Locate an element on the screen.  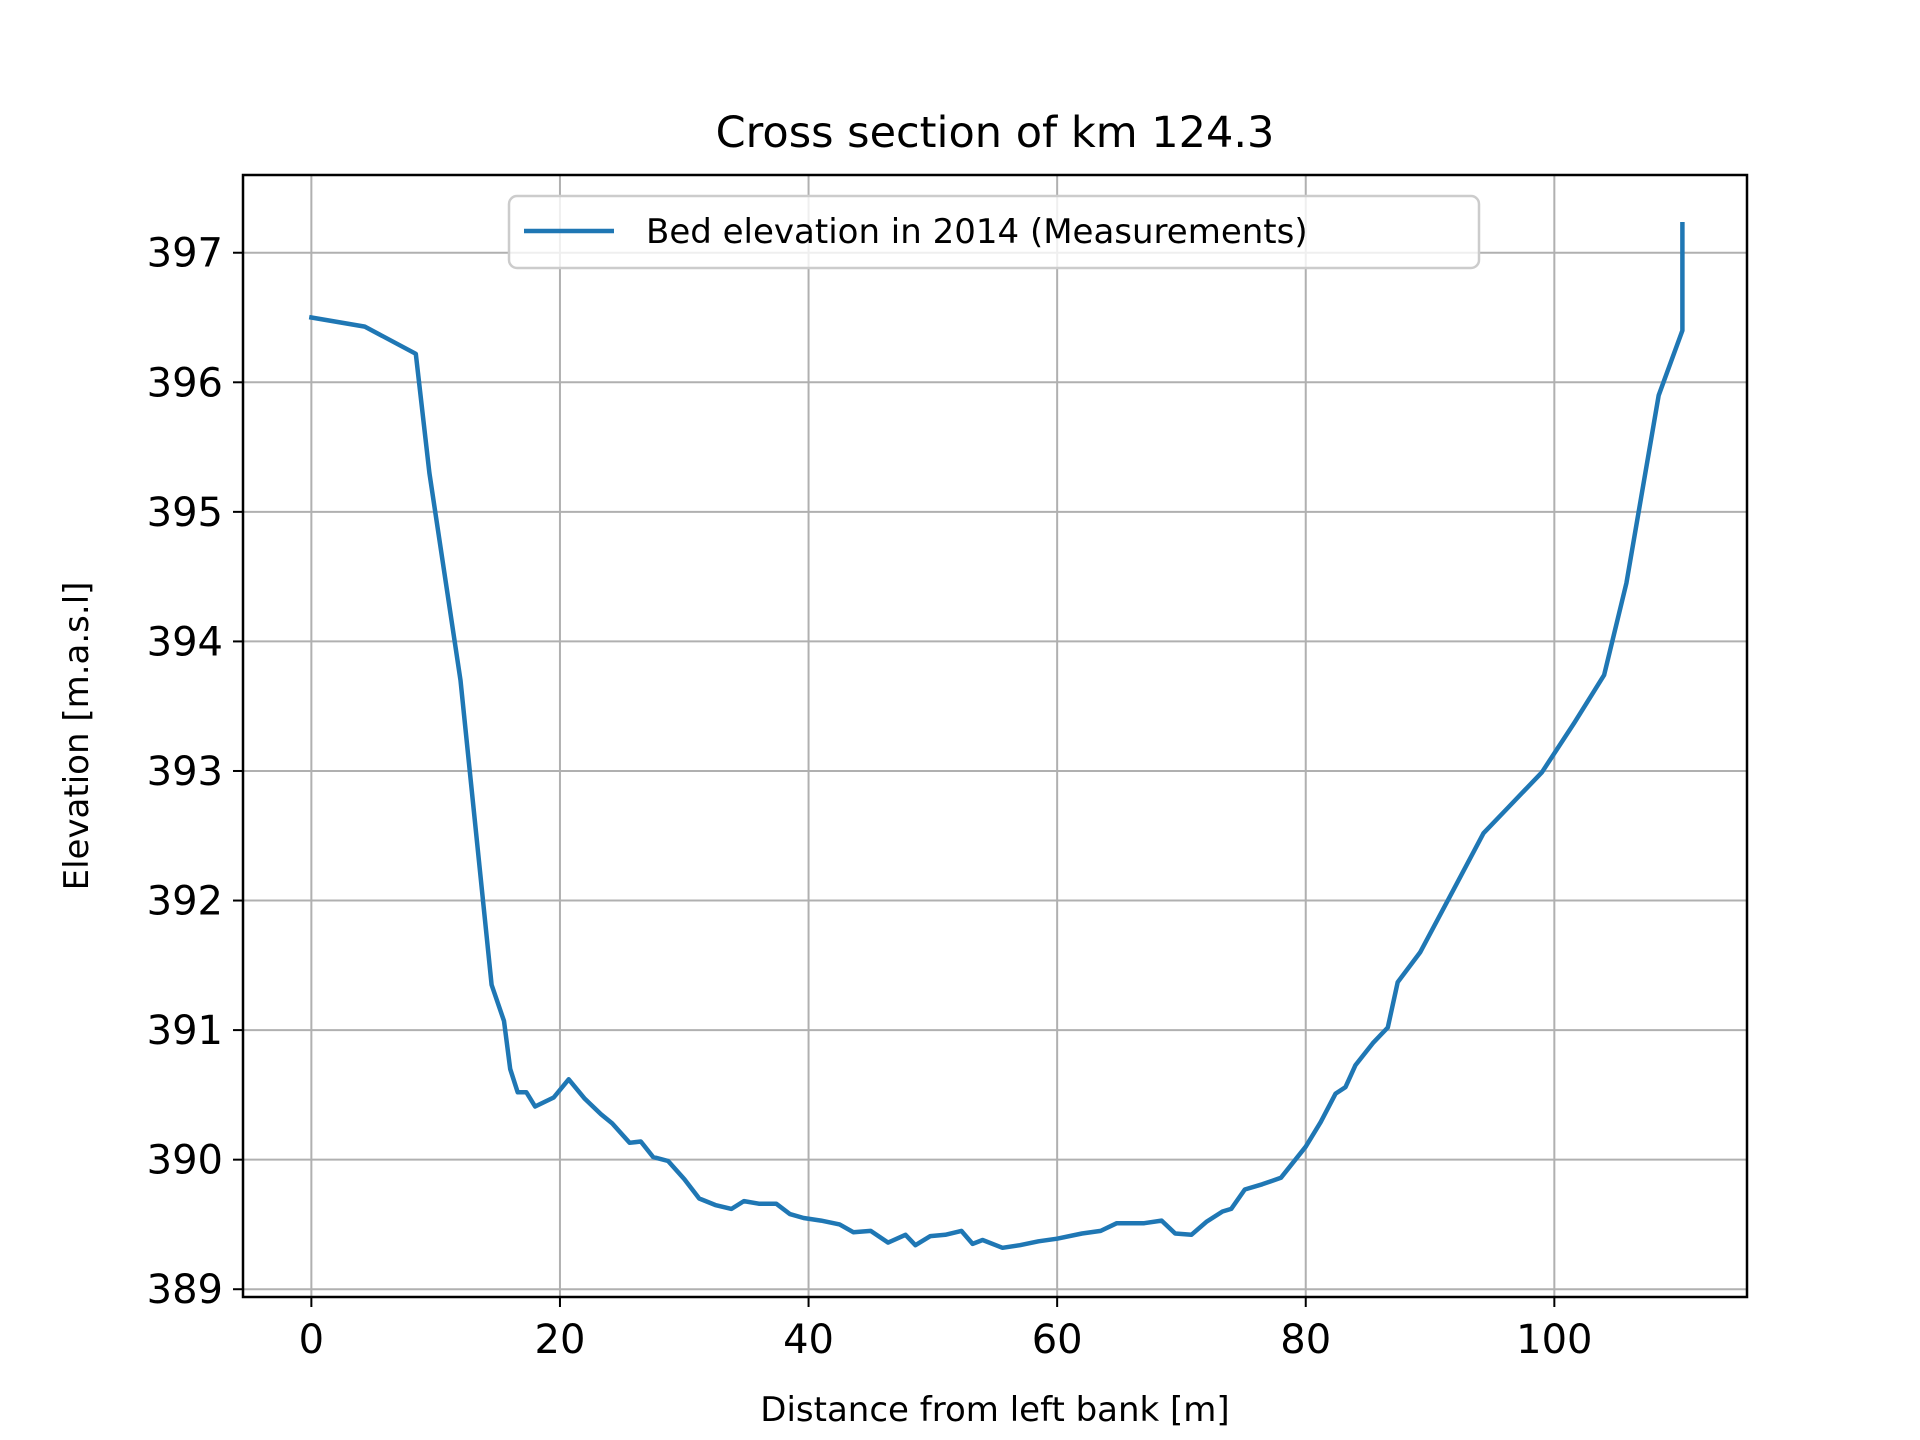
y-tick-label: 394 is located at coordinates (185, 642).